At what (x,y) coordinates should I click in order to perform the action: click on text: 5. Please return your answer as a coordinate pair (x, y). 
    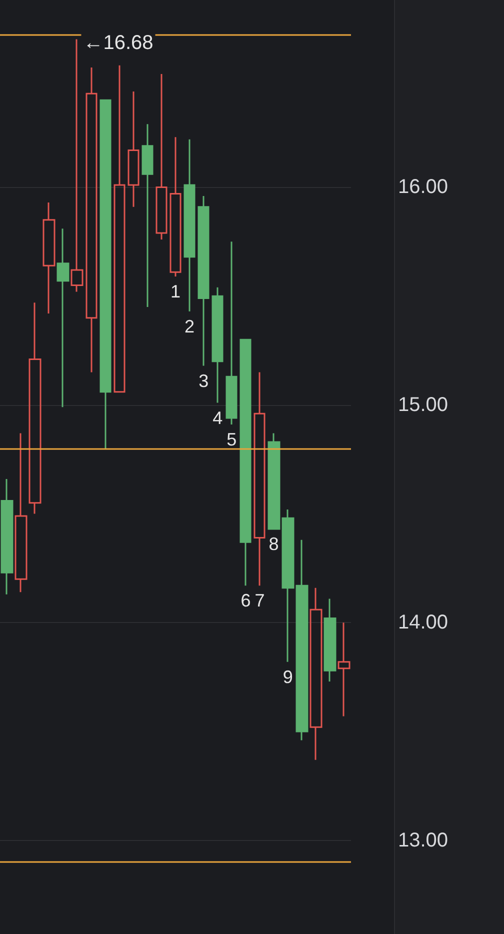
    Looking at the image, I should click on (231, 440).